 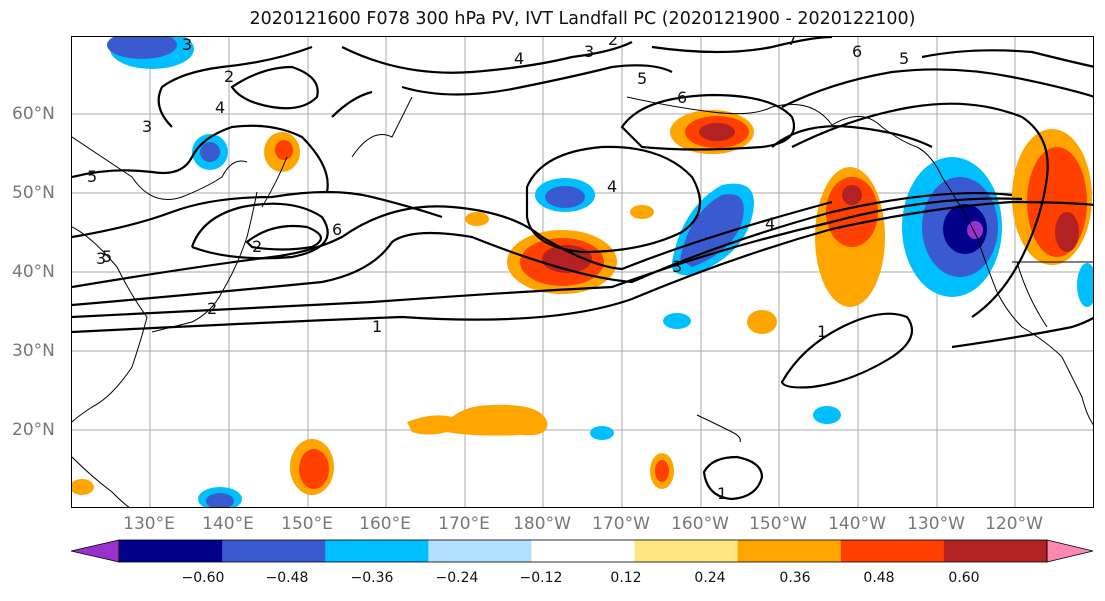 I want to click on lon-label: 160°W, so click(x=700, y=524).